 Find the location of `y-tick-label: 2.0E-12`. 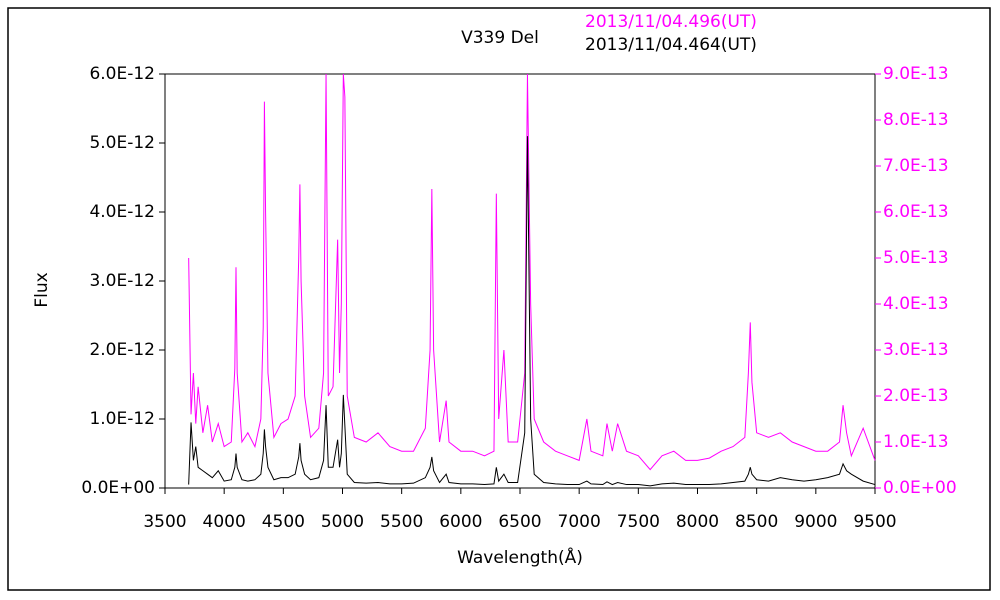

y-tick-label: 2.0E-12 is located at coordinates (122, 350).